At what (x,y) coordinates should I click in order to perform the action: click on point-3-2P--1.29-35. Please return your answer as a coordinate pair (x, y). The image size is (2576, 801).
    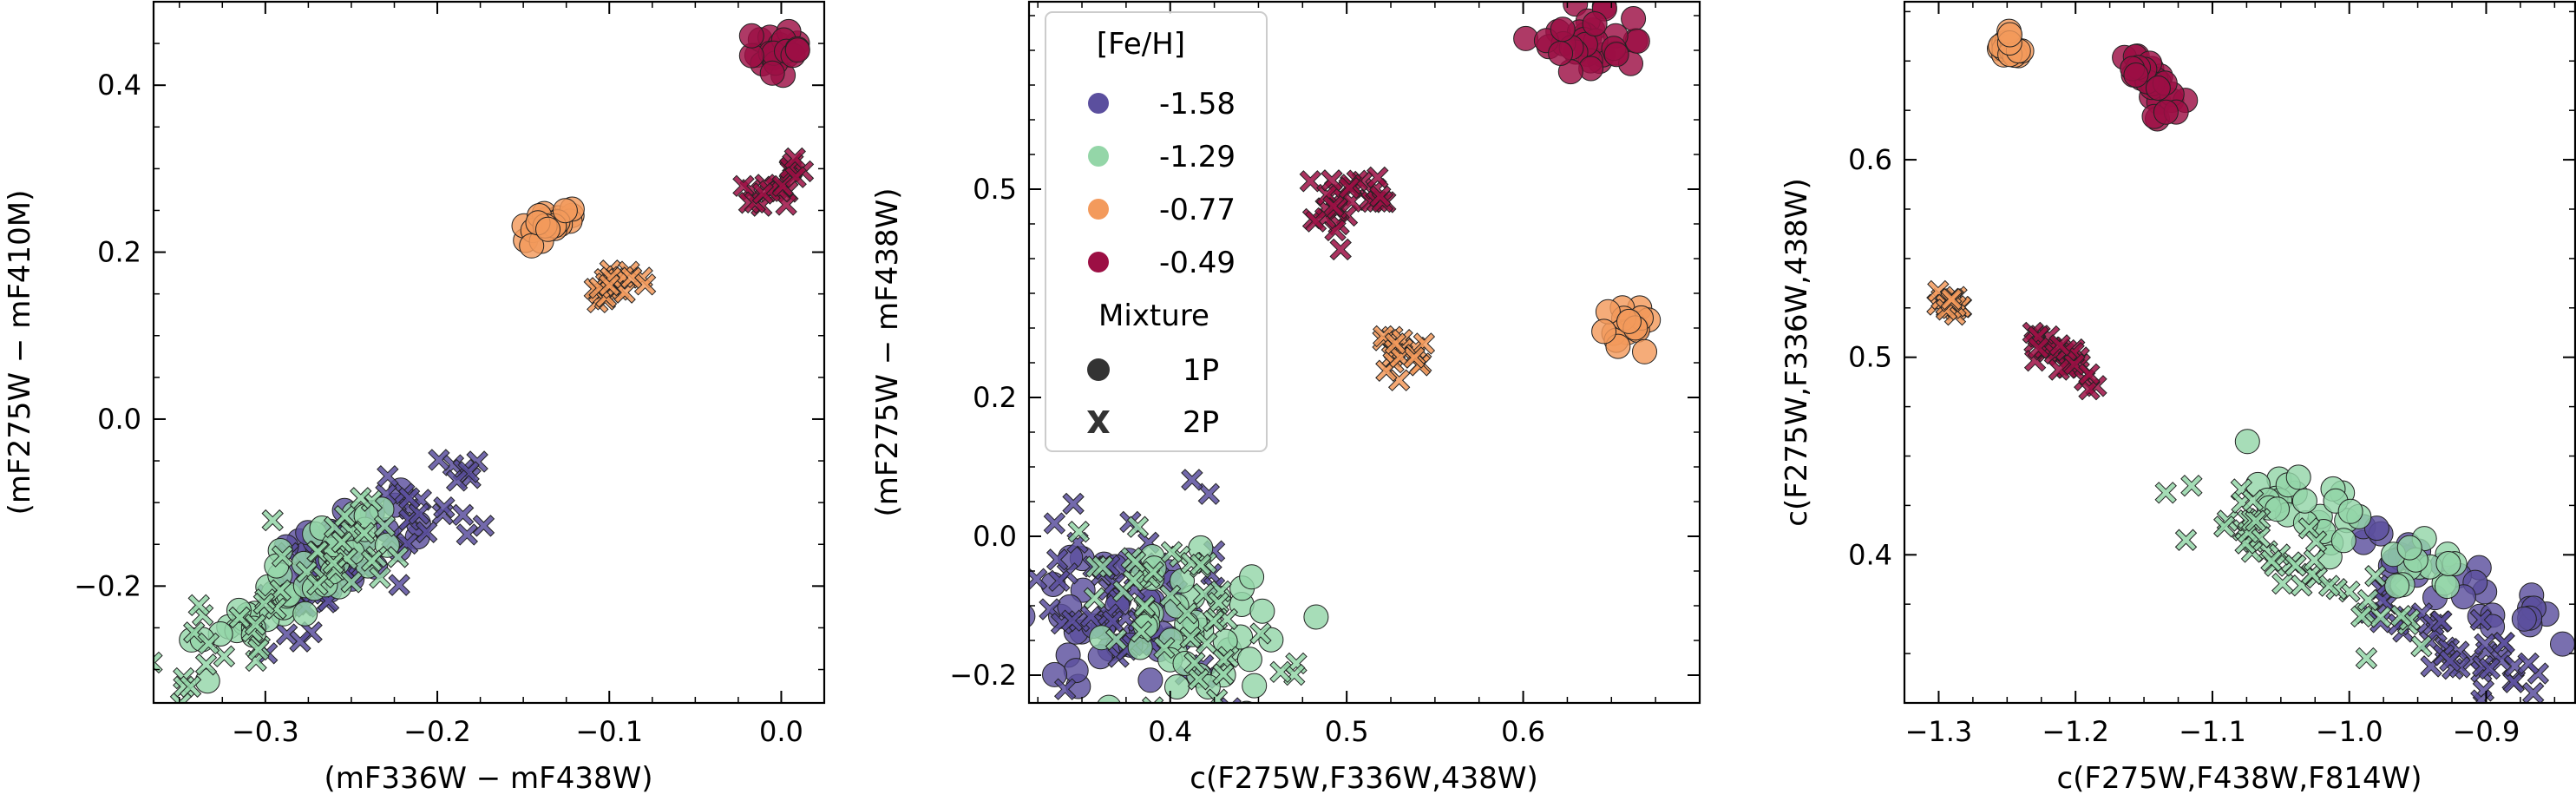
    Looking at the image, I should click on (2256, 520).